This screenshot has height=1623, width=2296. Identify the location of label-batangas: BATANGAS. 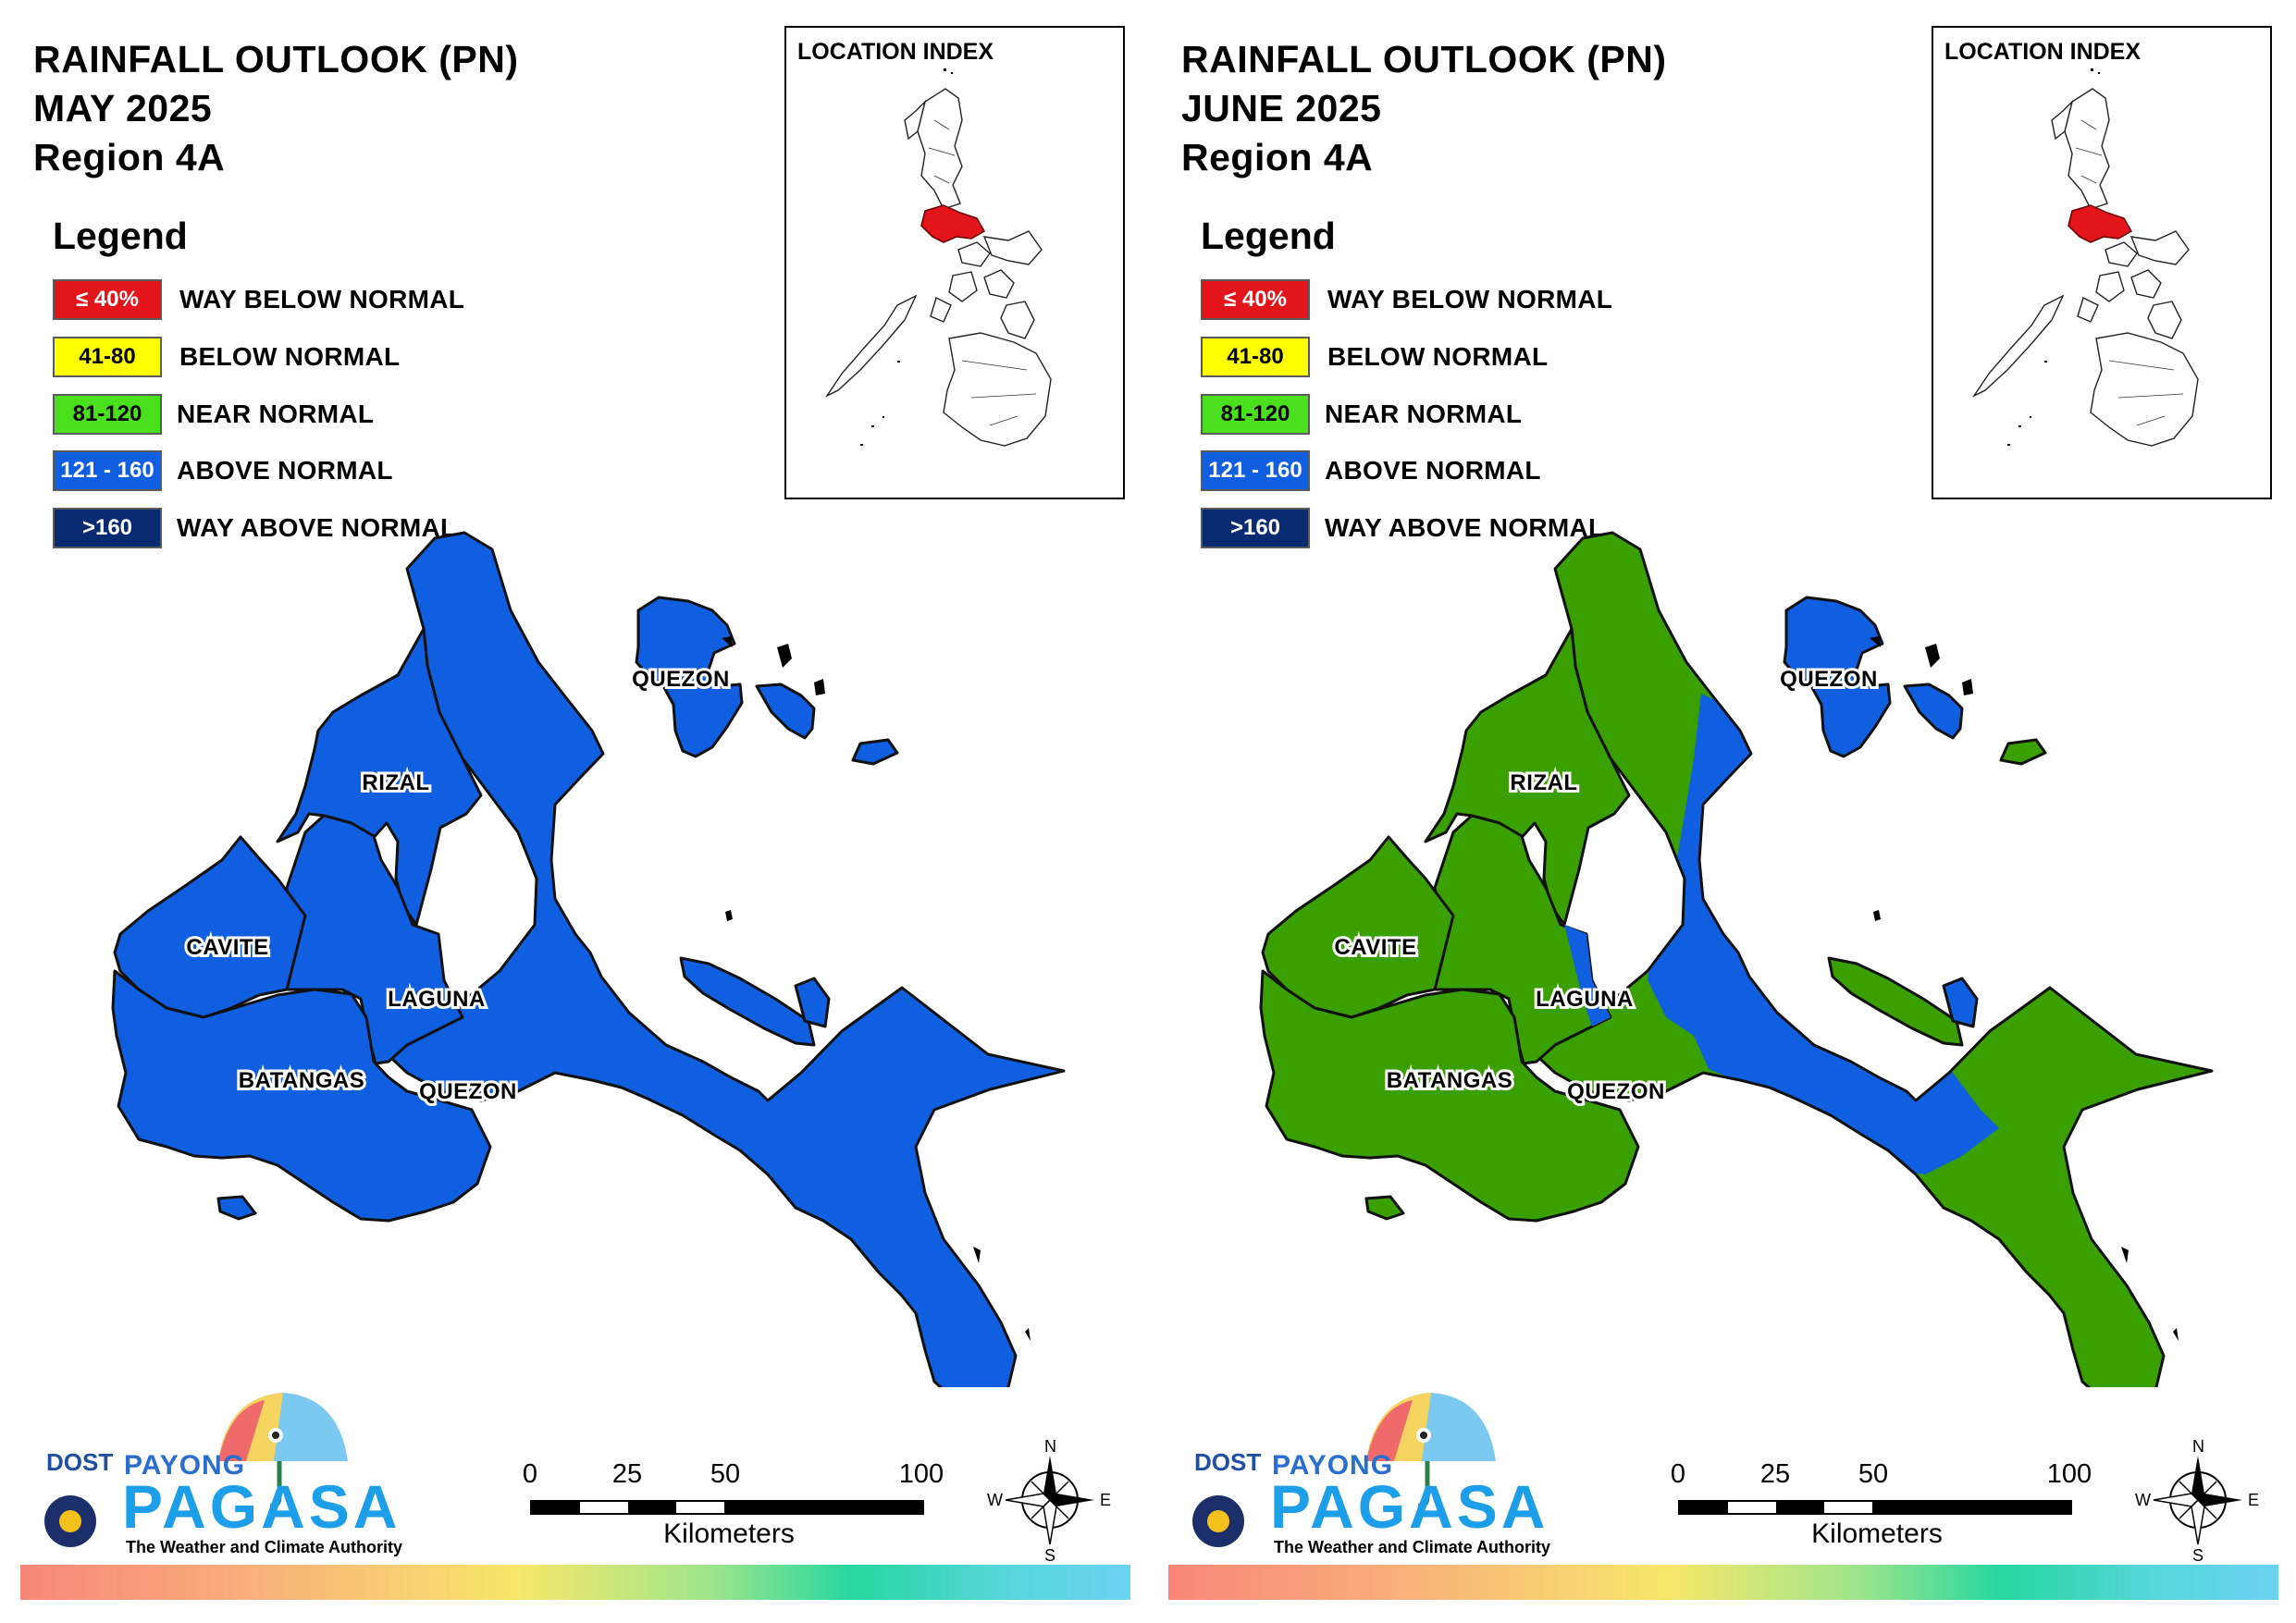
(1449, 1080).